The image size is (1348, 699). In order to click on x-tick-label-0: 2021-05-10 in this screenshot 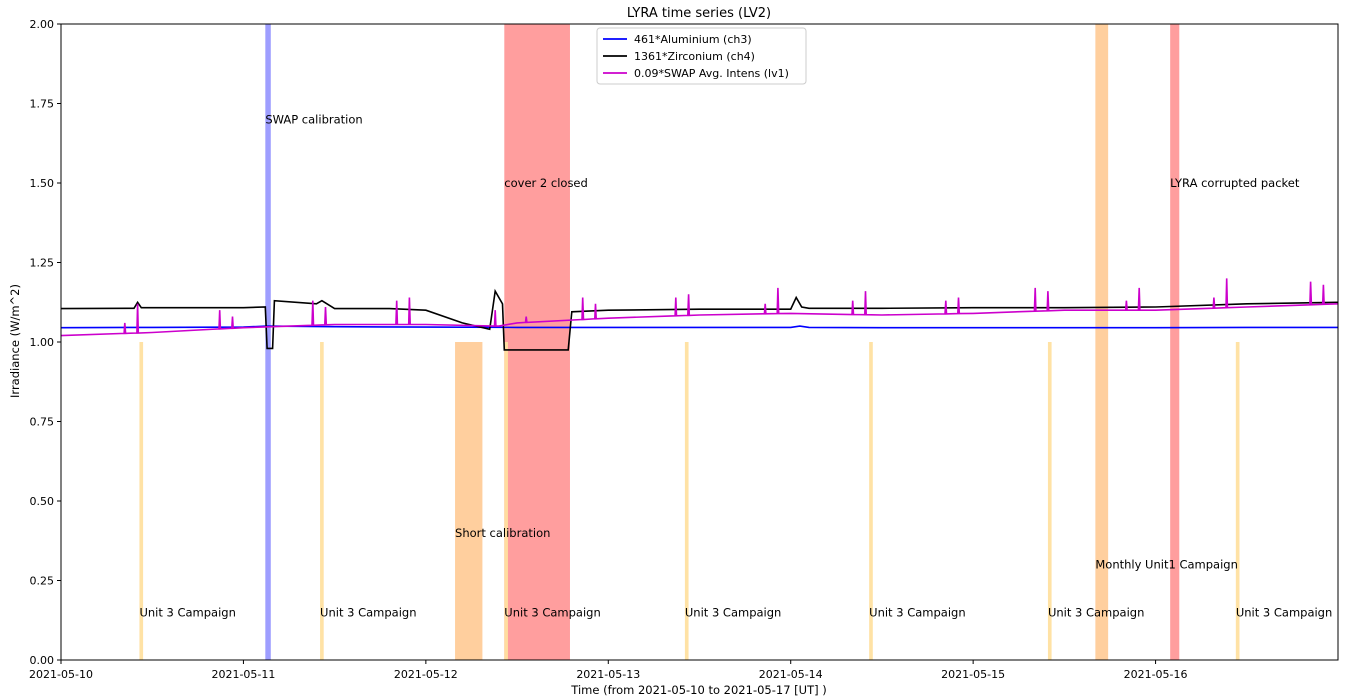, I will do `click(61, 674)`.